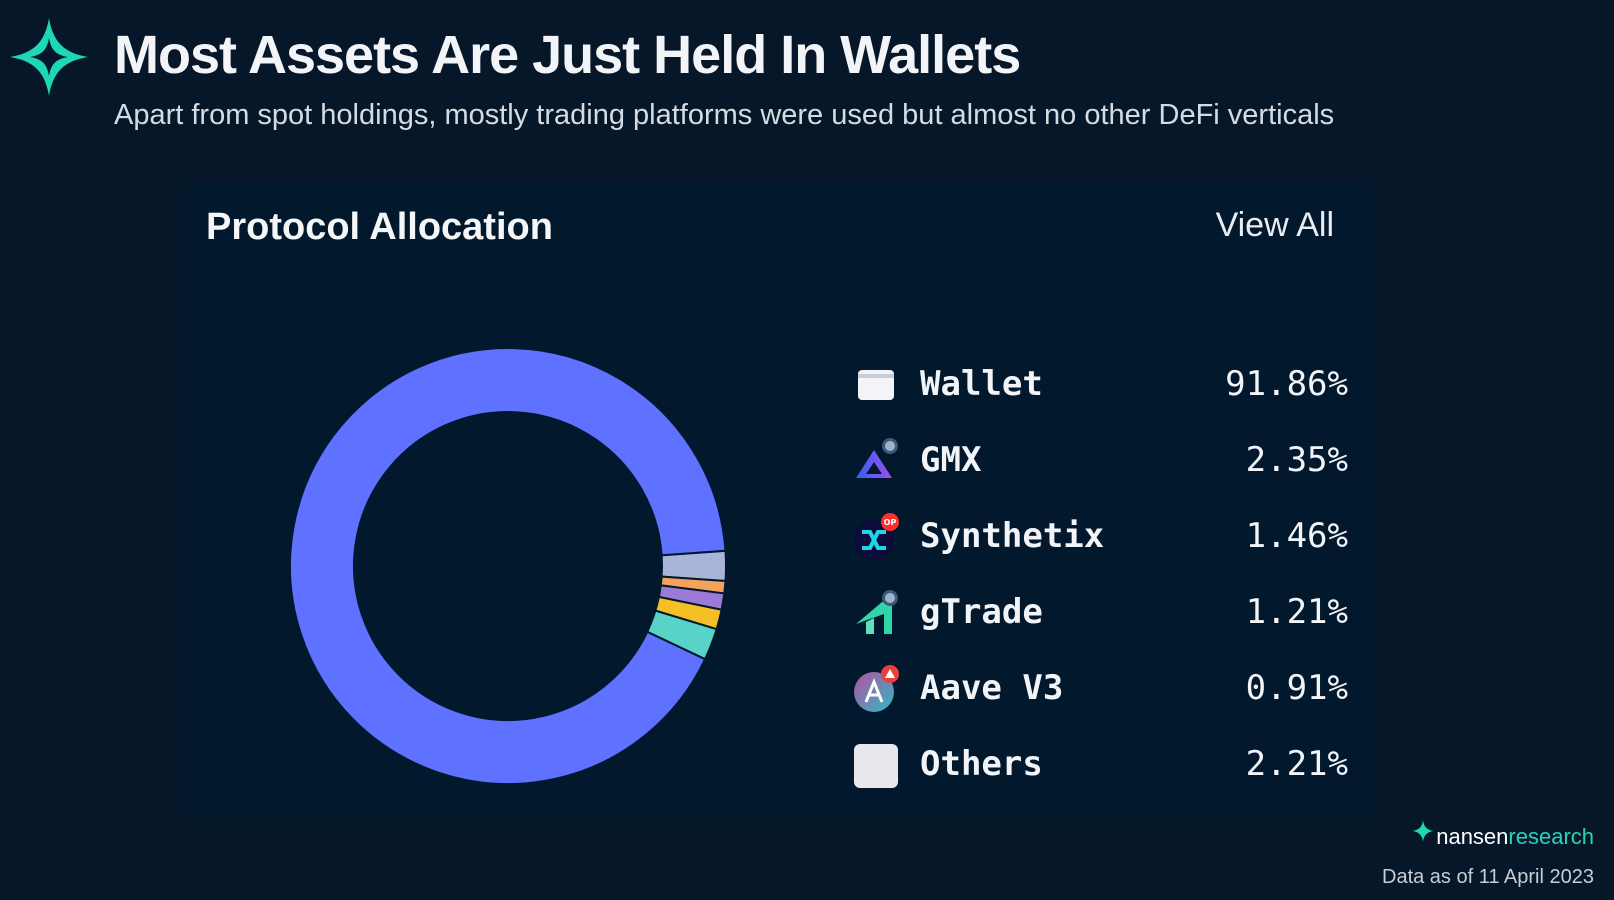 The height and width of the screenshot is (900, 1614). Describe the element at coordinates (1100, 688) in the screenshot. I see `legend-item-aave-v3: Aave V3 0.91%` at that location.